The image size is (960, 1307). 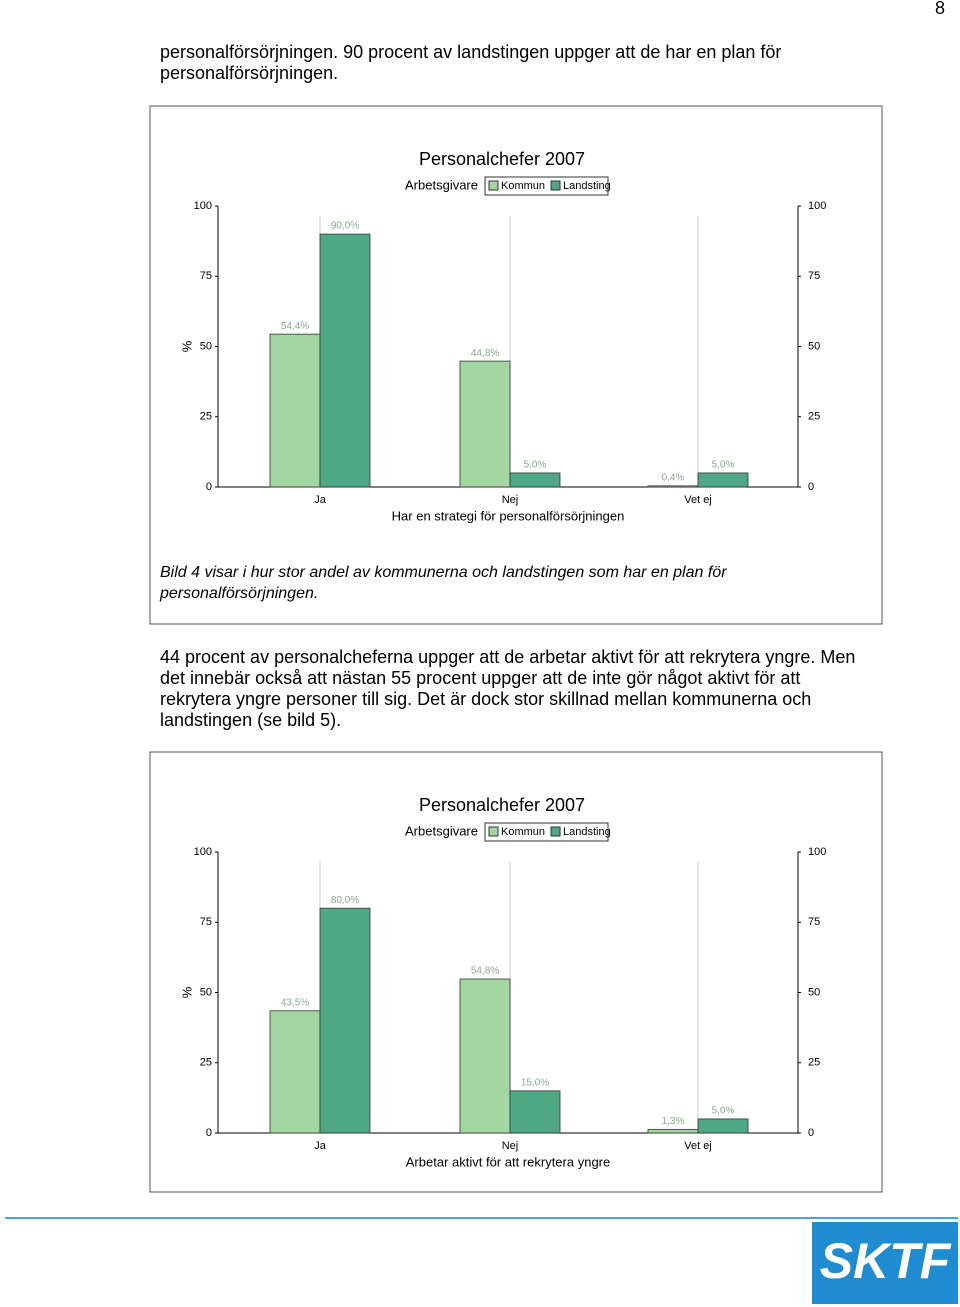 I want to click on logo: SKTF, so click(x=886, y=1261).